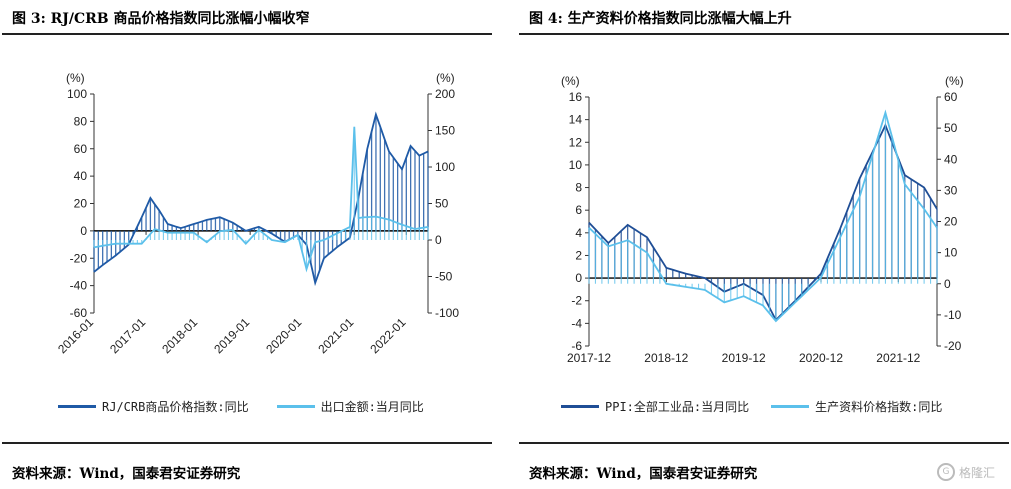 This screenshot has width=1011, height=489. I want to click on watermark: G 格隆汇, so click(965, 472).